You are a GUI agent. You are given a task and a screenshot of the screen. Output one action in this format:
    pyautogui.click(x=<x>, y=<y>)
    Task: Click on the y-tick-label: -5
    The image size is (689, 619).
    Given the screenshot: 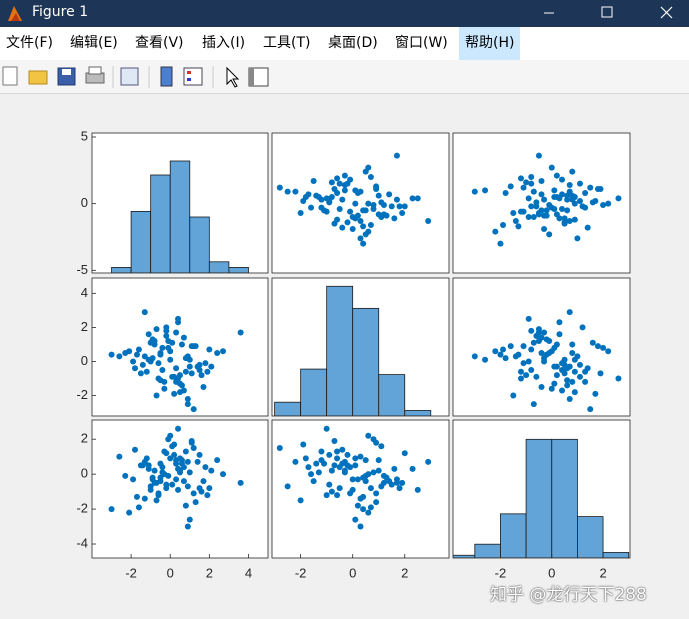 What is the action you would take?
    pyautogui.click(x=82, y=269)
    